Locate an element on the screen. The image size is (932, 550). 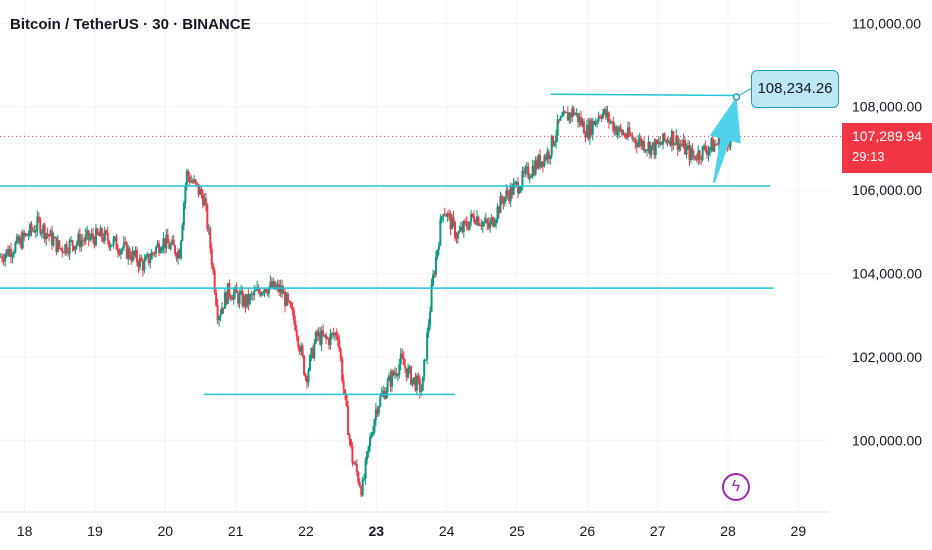
chart-title: Bitcoin / TetherUS · 30 · BINANCE is located at coordinates (130, 24).